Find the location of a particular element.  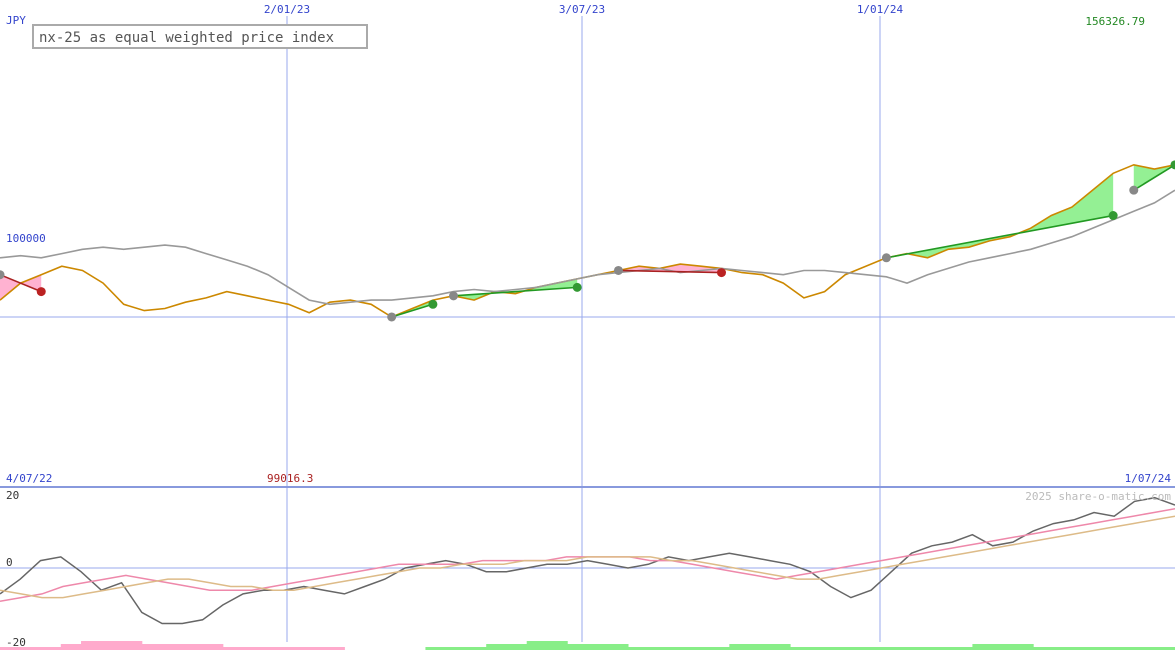

x-end-label: 1/07/24 is located at coordinates (1148, 478).